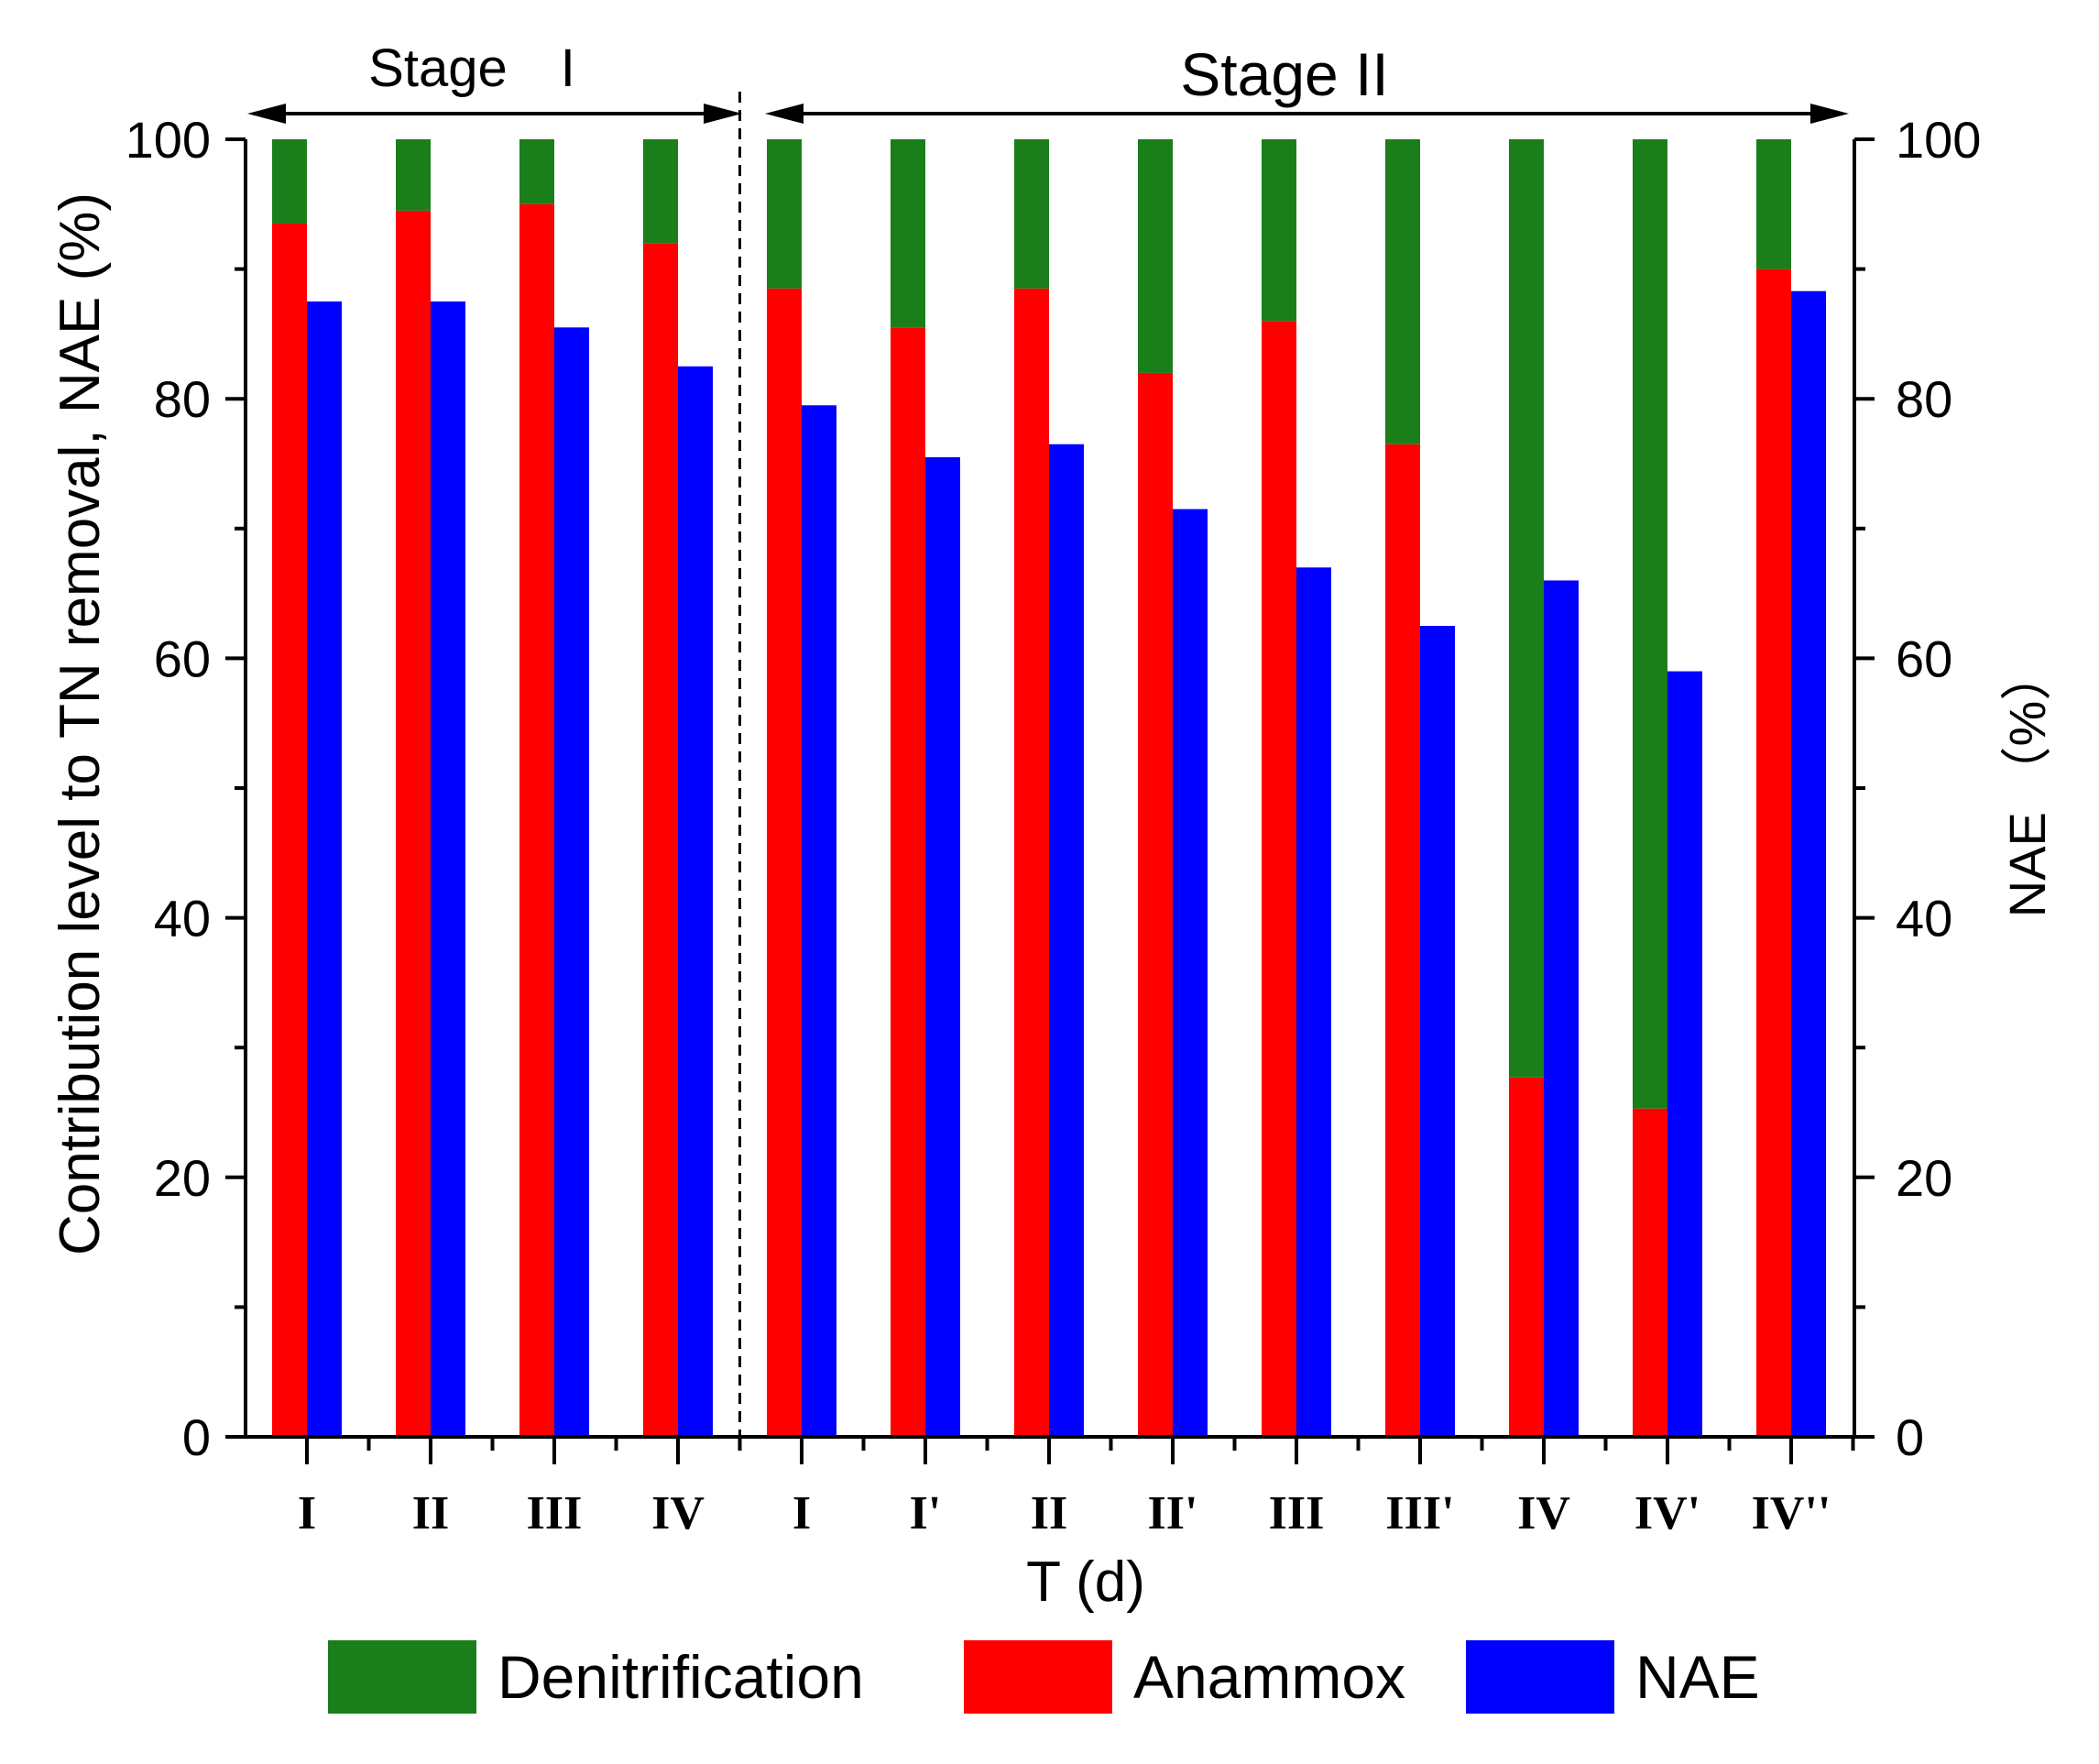 Image resolution: width=2099 pixels, height=1764 pixels. I want to click on stage-1-arrow-head-right, so click(723, 114).